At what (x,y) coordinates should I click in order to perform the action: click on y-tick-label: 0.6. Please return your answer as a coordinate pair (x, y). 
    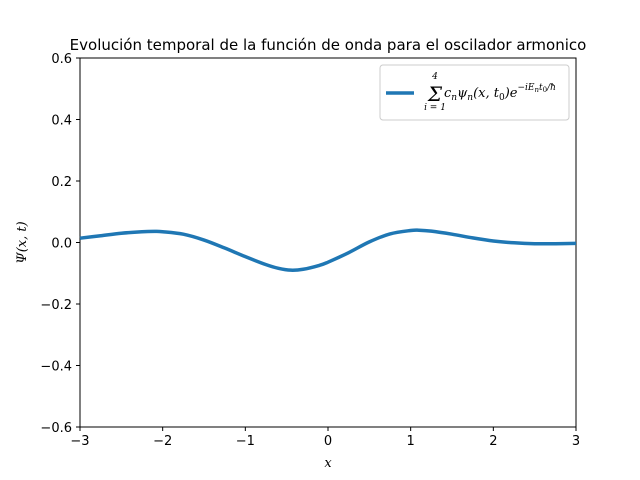
    Looking at the image, I should click on (61, 59).